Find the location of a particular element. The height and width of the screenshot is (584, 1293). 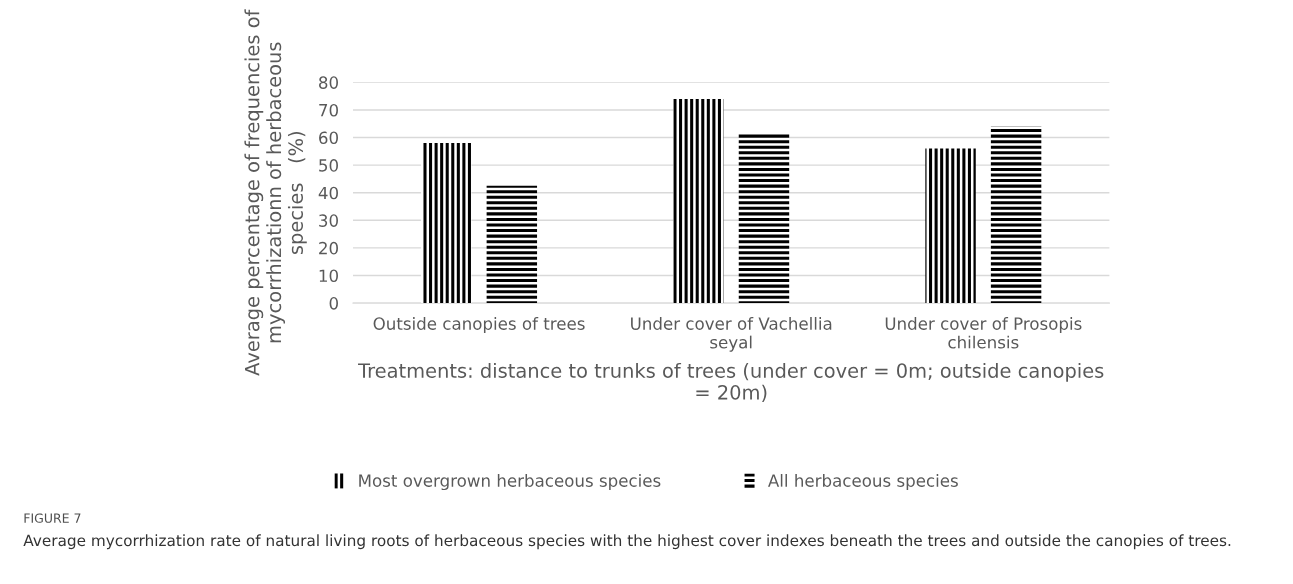

y-tick-label: 30 is located at coordinates (328, 220).